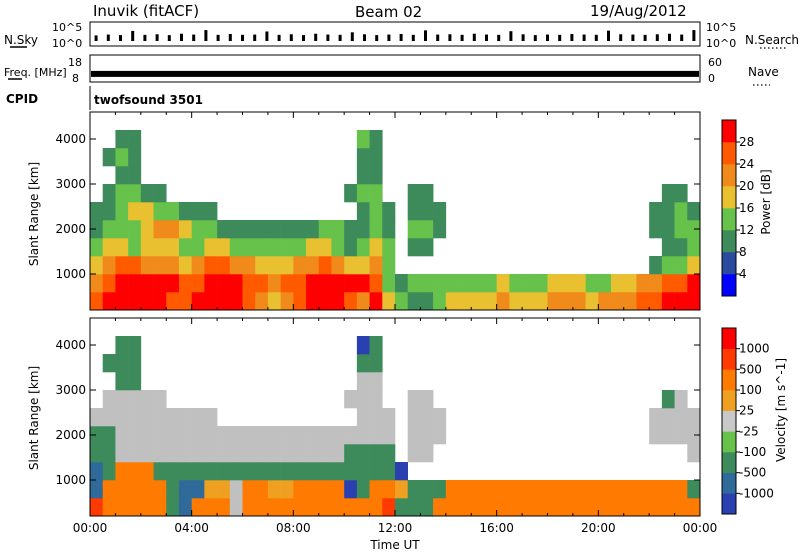  What do you see at coordinates (746, 411) in the screenshot?
I see `colorbar-tick-label: 25` at bounding box center [746, 411].